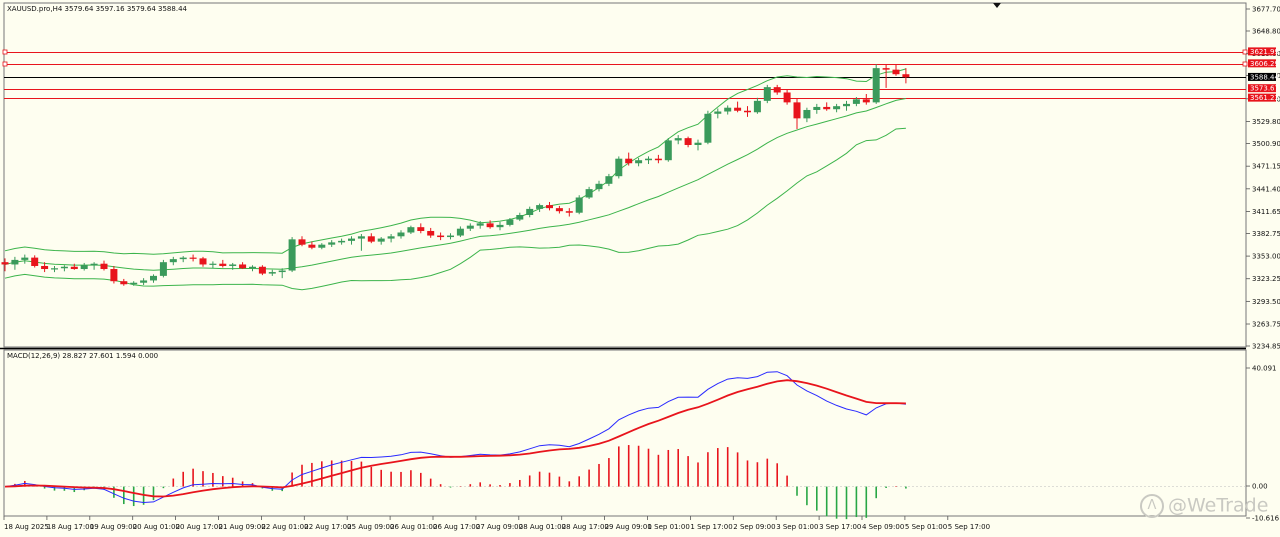  What do you see at coordinates (1266, 189) in the screenshot?
I see `price-tick-label: 3441.40` at bounding box center [1266, 189].